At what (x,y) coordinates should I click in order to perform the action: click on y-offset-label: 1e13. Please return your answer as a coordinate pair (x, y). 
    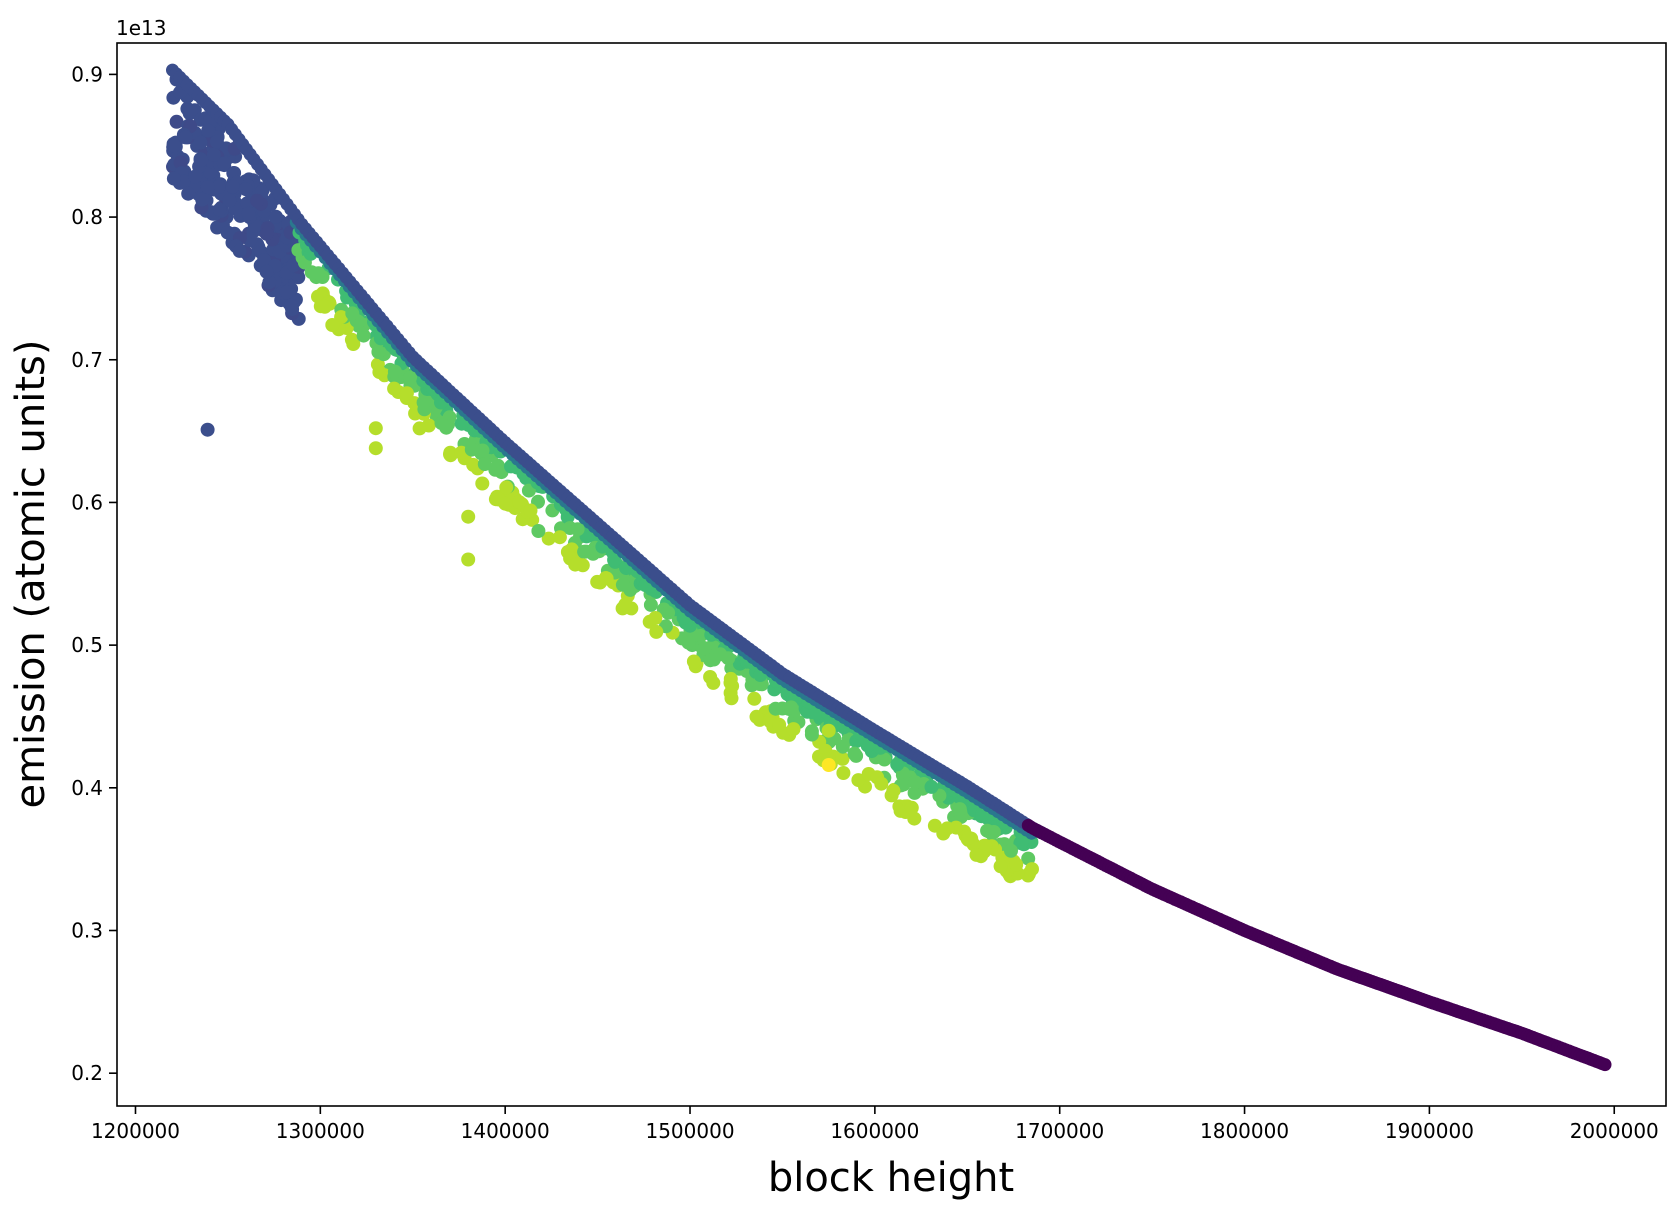
    Looking at the image, I should click on (141, 28).